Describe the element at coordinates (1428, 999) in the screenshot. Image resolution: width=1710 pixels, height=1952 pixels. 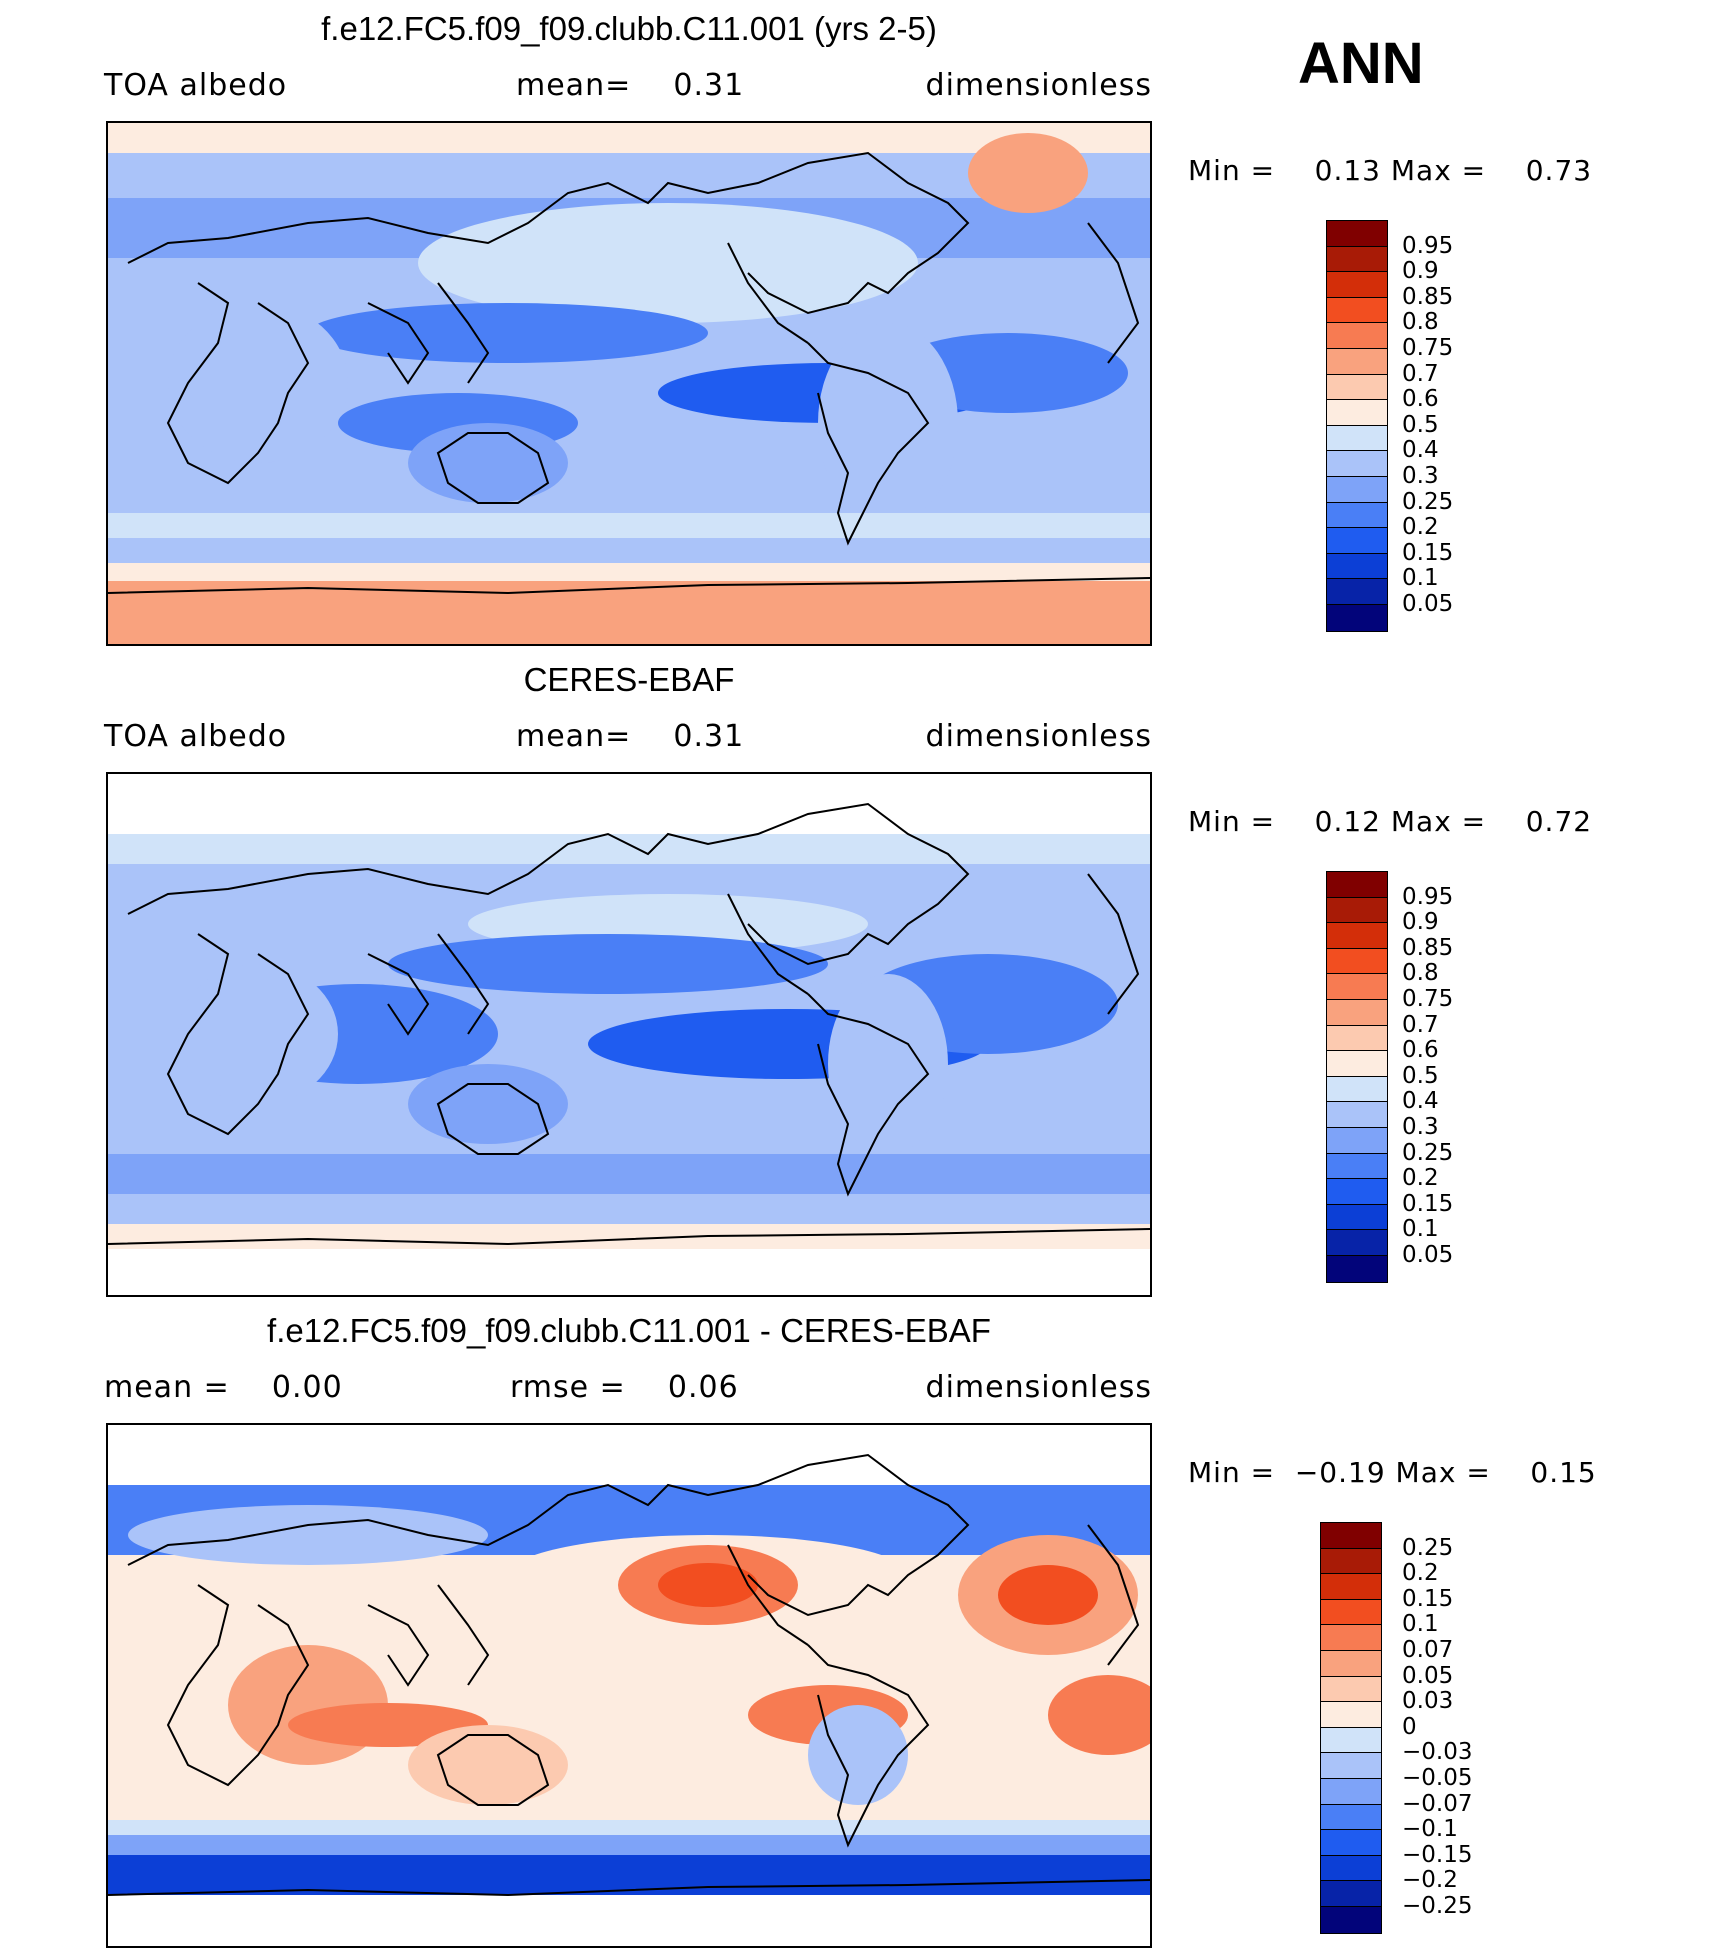
I see `colorbar-tick-label: 0.75` at that location.